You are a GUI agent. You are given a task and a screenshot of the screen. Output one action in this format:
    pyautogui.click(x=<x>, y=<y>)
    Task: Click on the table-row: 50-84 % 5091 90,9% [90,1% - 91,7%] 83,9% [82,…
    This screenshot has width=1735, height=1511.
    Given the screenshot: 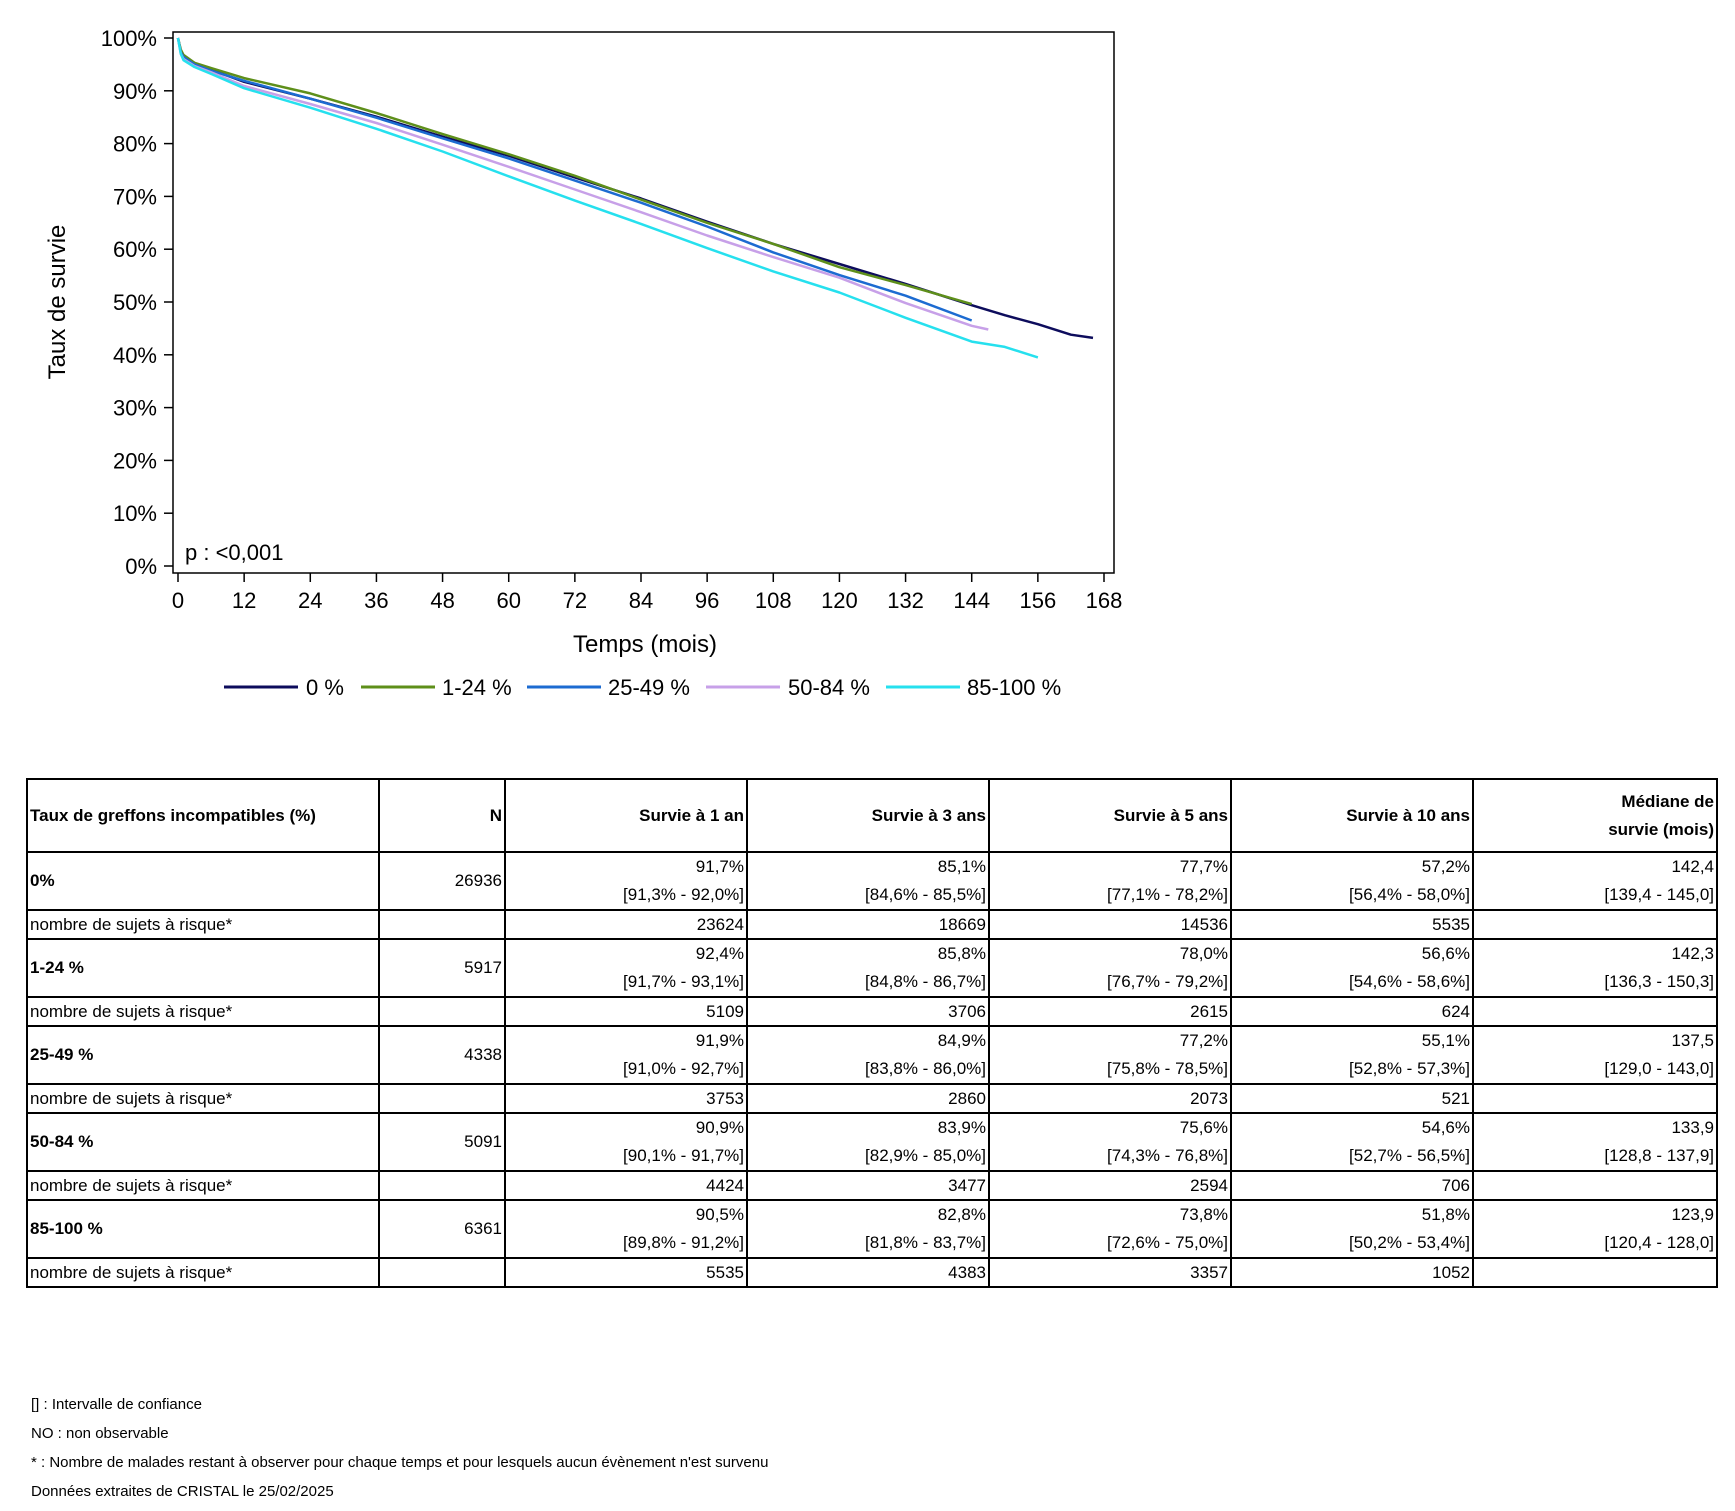 What is the action you would take?
    pyautogui.click(x=872, y=1142)
    